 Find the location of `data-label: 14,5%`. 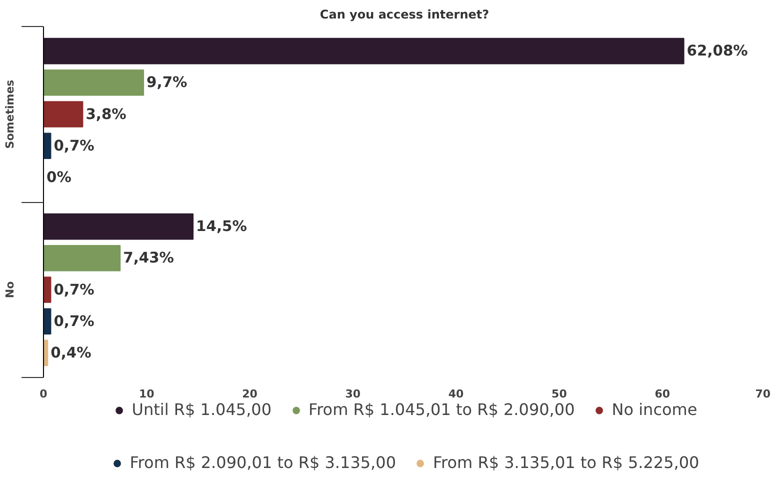

data-label: 14,5% is located at coordinates (222, 227).